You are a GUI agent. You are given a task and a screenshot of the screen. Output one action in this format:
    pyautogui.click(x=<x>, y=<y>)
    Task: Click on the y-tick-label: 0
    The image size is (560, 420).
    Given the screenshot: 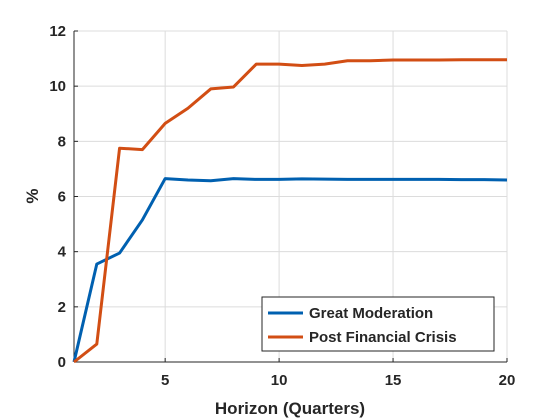 What is the action you would take?
    pyautogui.click(x=62, y=362)
    